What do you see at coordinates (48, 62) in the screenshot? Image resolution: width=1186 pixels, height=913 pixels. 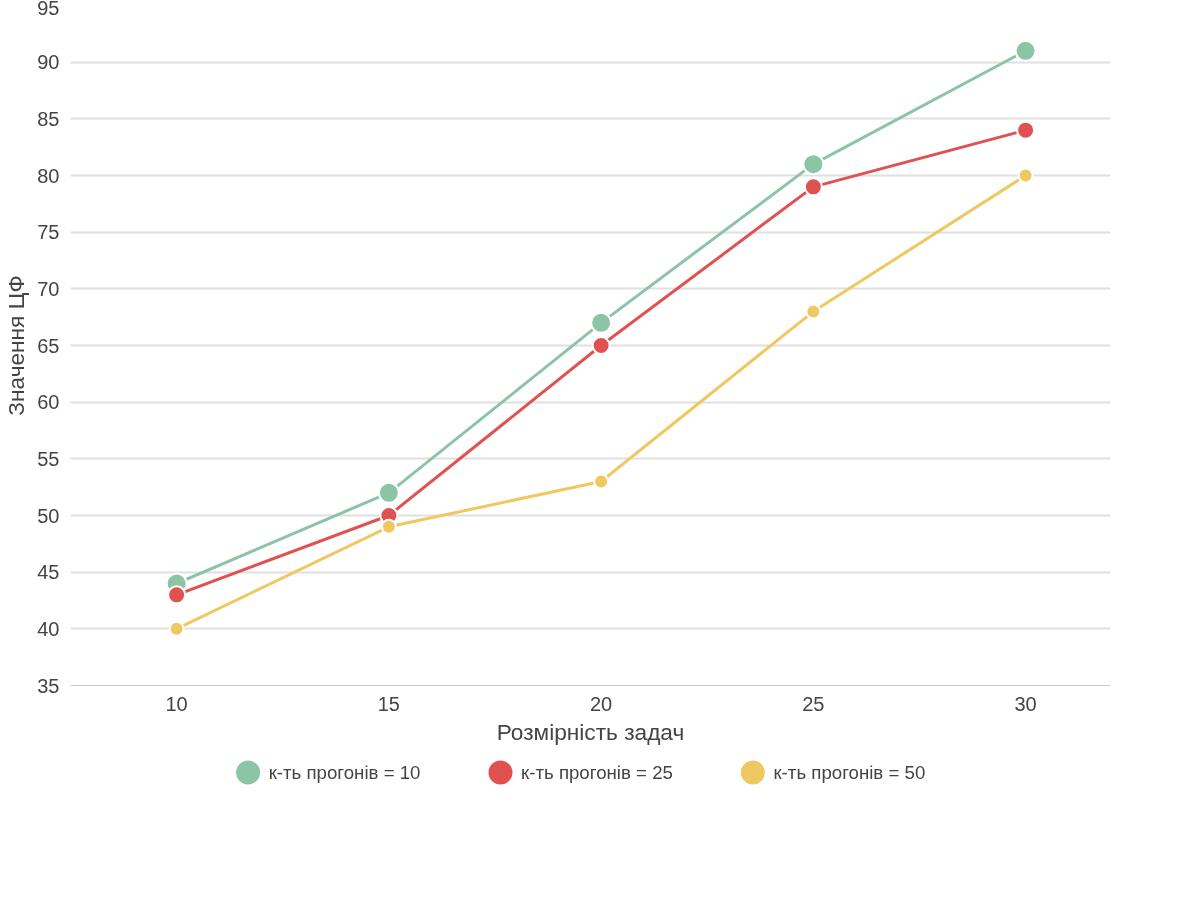 I see `y-tick-label: 90` at bounding box center [48, 62].